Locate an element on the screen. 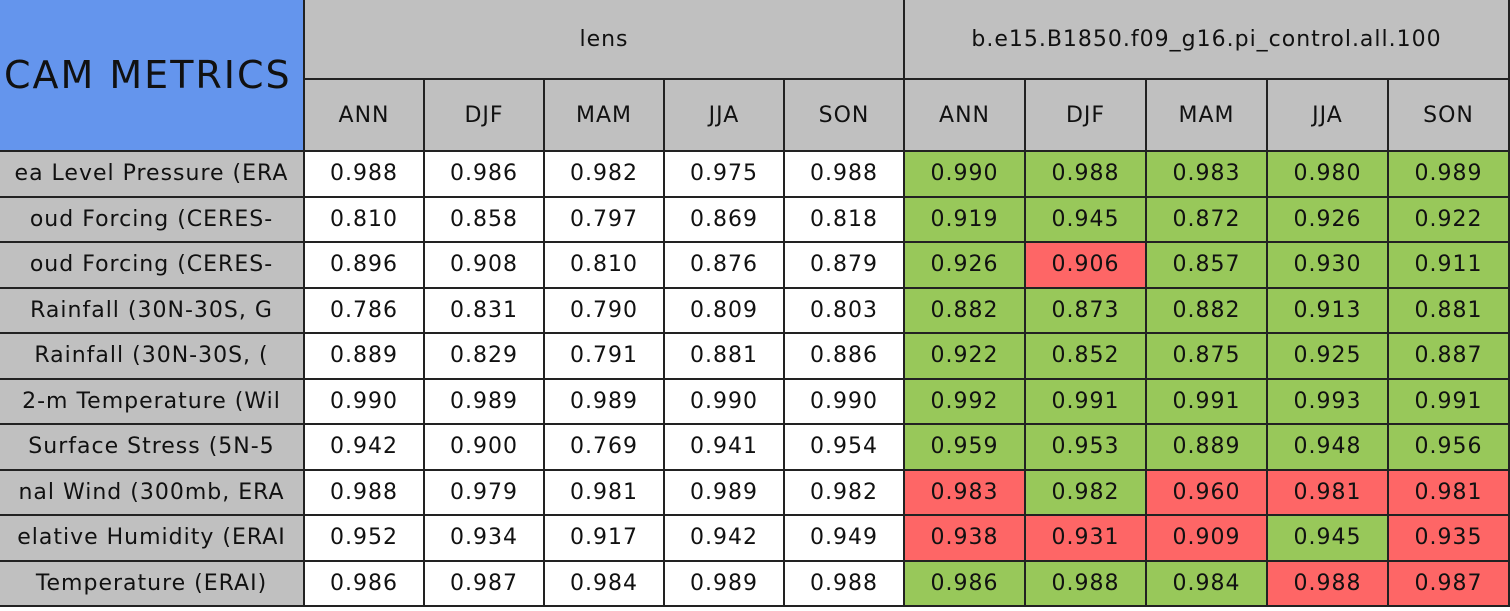 The height and width of the screenshot is (611, 1510). value-cell: 0.858 is located at coordinates (485, 220).